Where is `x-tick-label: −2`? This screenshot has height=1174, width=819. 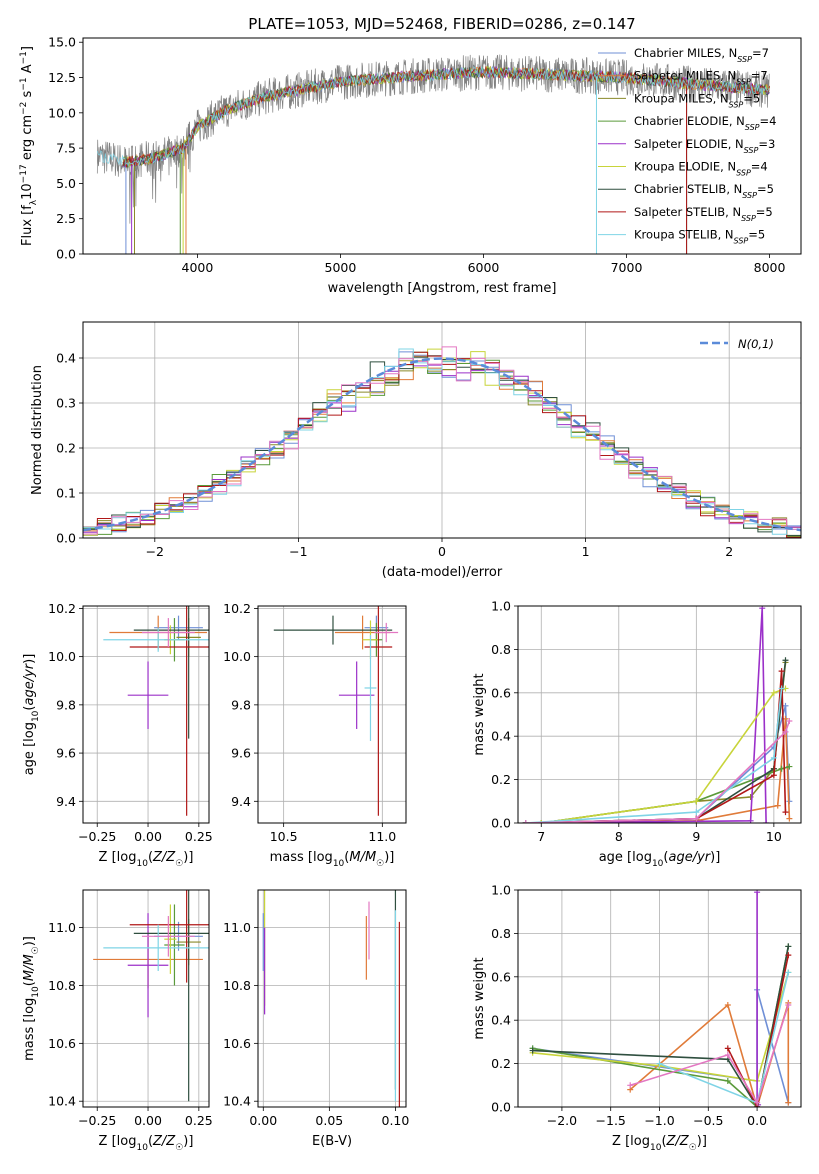 x-tick-label: −2 is located at coordinates (155, 551).